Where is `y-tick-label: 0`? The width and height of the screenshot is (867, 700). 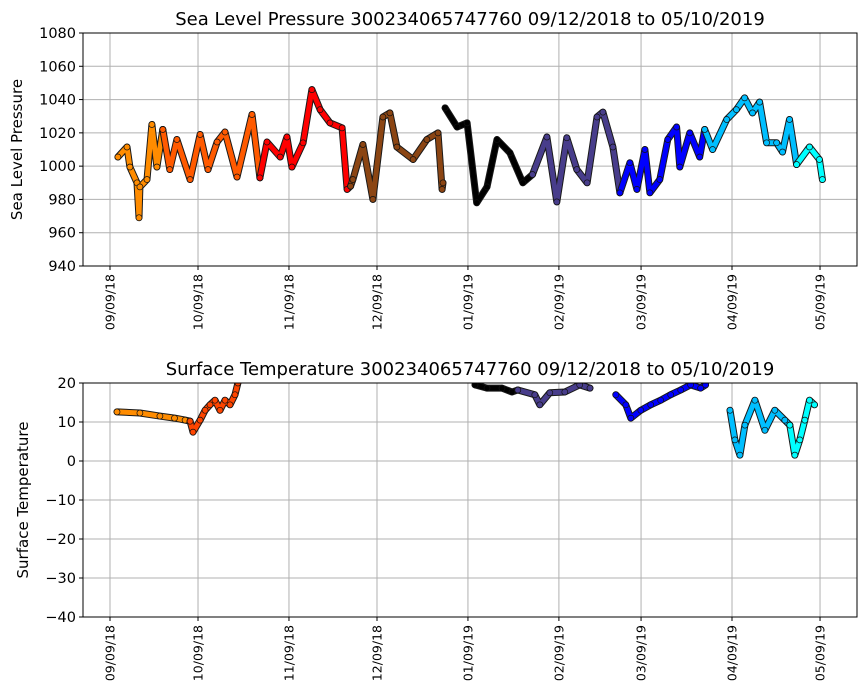 y-tick-label: 0 is located at coordinates (71, 462).